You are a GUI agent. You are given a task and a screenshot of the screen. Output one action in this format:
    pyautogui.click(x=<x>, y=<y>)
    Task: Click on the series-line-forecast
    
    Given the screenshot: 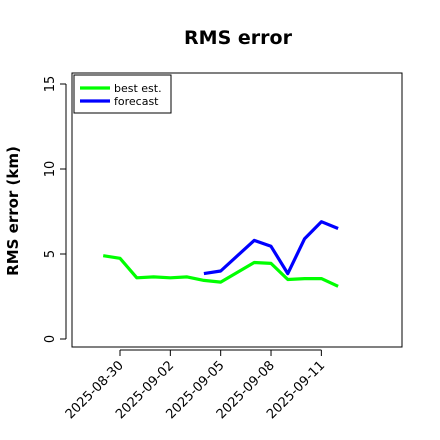 What is the action you would take?
    pyautogui.click(x=271, y=248)
    